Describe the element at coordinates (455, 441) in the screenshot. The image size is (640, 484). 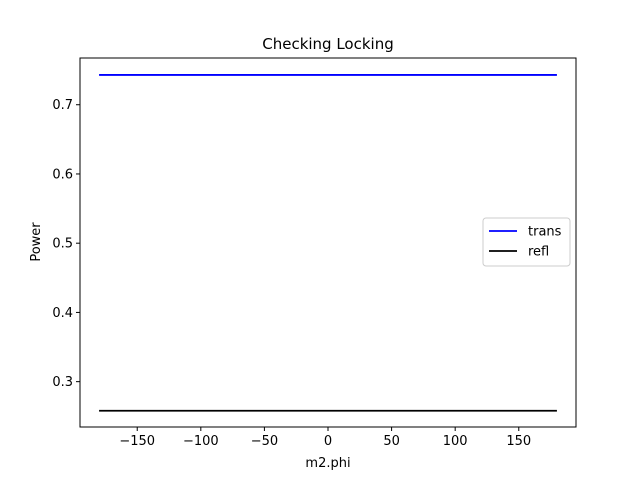
I see `x-tick-label: 100` at that location.